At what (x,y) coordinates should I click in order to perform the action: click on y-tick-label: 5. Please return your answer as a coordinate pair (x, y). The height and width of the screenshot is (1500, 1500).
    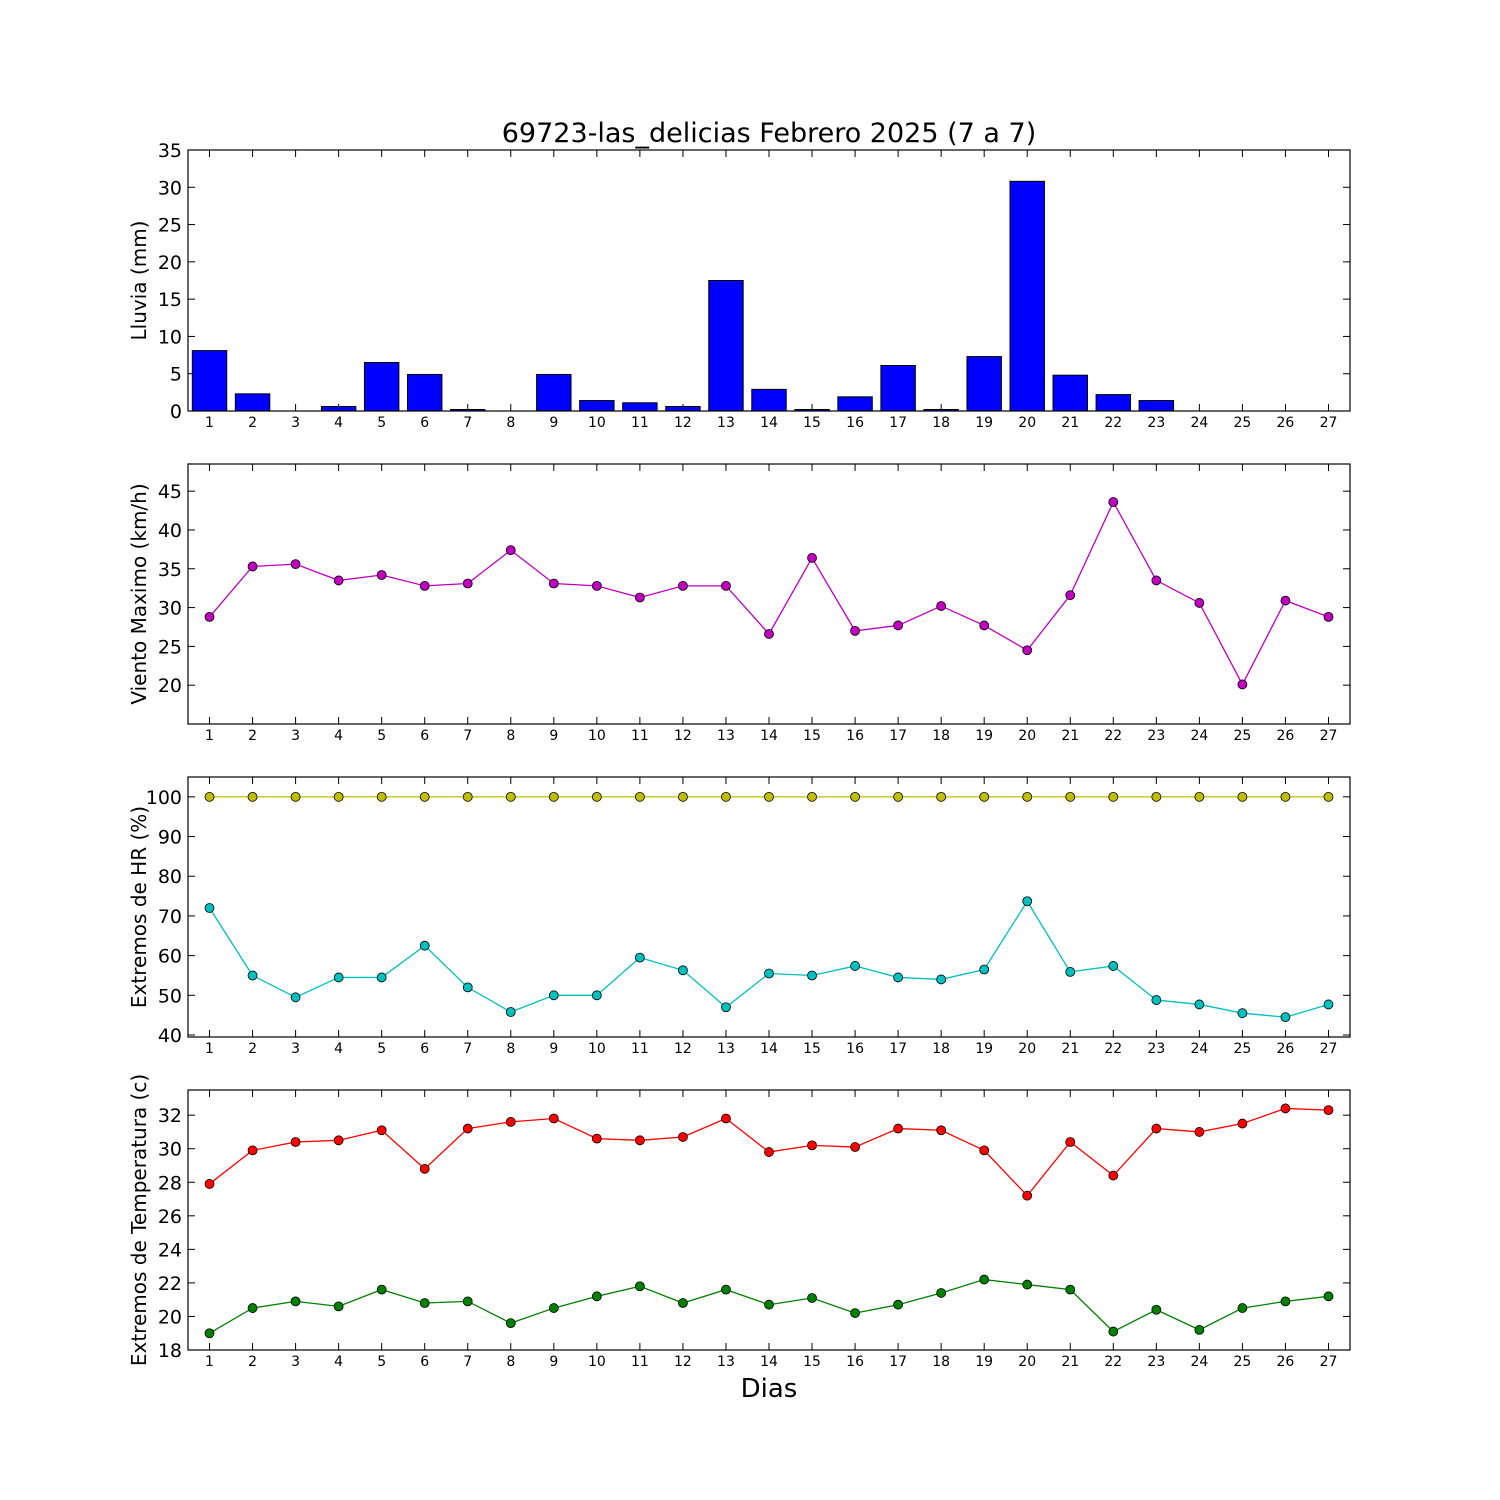
    Looking at the image, I should click on (176, 375).